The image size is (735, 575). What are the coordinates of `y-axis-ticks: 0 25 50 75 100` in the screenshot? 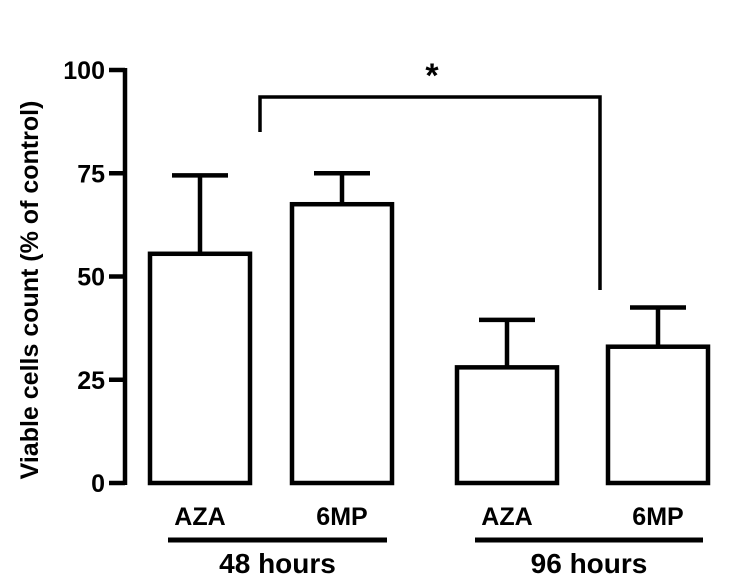 It's located at (94, 277).